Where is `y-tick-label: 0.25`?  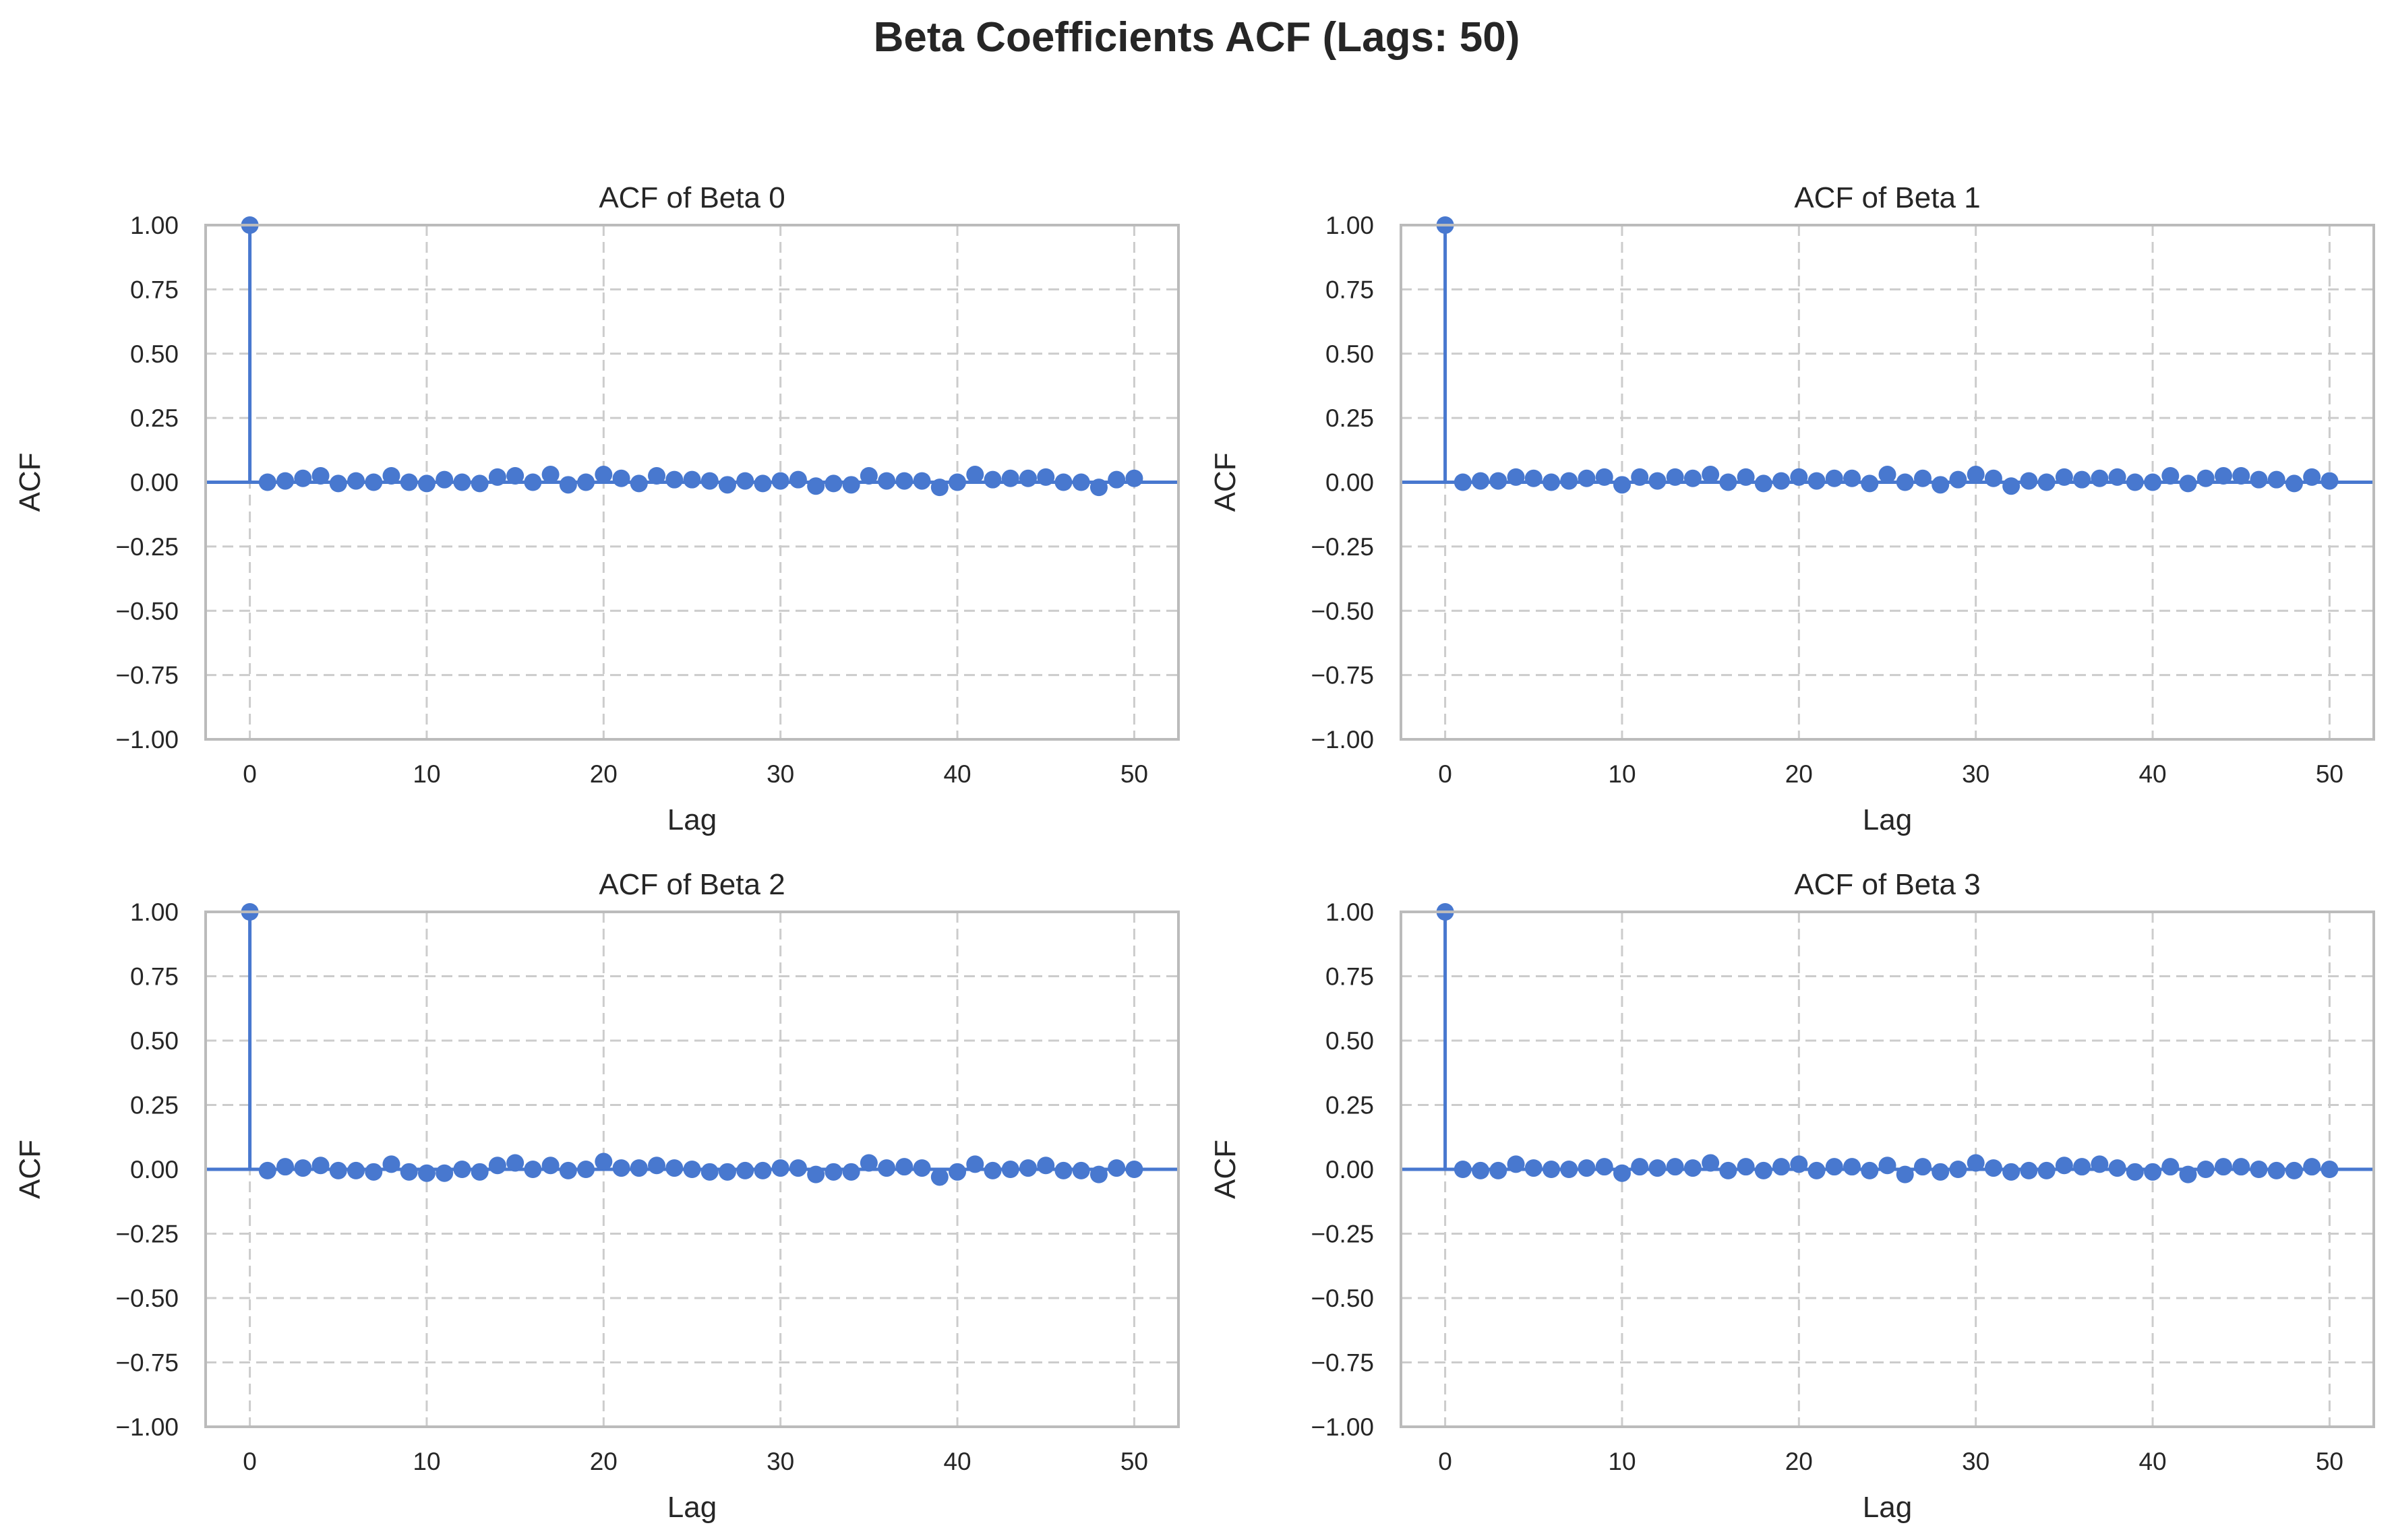
y-tick-label: 0.25 is located at coordinates (1349, 418).